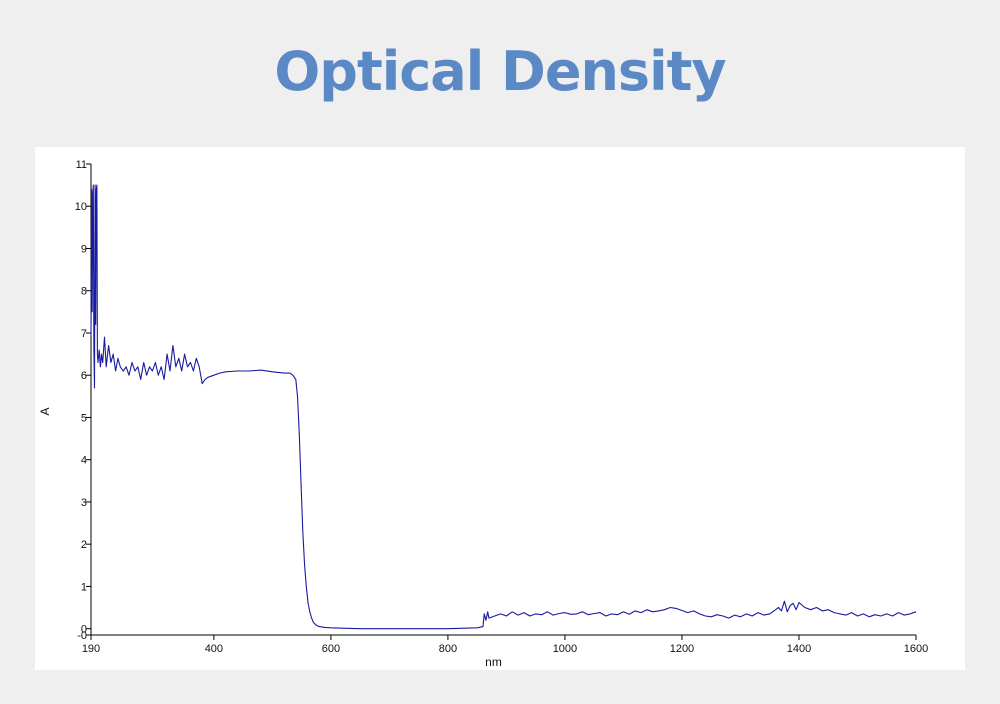 The image size is (1000, 704). Describe the element at coordinates (916, 649) in the screenshot. I see `x-tick-label: 1600` at that location.